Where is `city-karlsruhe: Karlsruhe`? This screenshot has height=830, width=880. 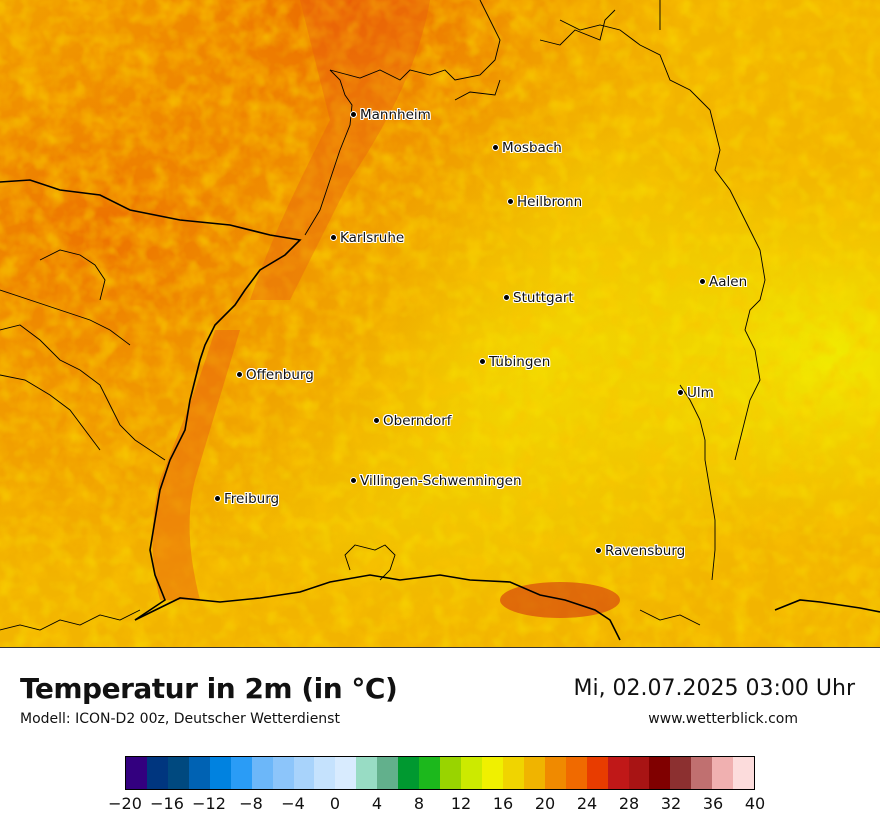 city-karlsruhe: Karlsruhe is located at coordinates (367, 238).